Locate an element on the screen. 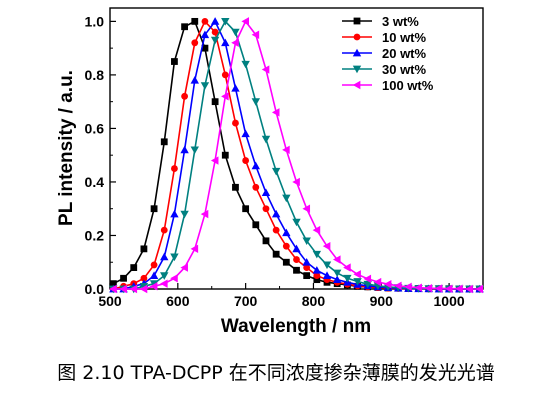  legend-item: 100 wt% is located at coordinates (388, 85).